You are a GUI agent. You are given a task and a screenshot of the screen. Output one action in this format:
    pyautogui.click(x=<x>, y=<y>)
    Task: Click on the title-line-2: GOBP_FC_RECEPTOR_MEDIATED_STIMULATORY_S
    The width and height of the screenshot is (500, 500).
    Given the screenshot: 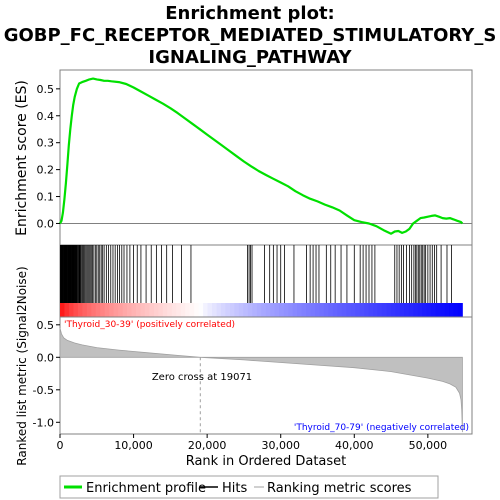 What is the action you would take?
    pyautogui.click(x=250, y=35)
    